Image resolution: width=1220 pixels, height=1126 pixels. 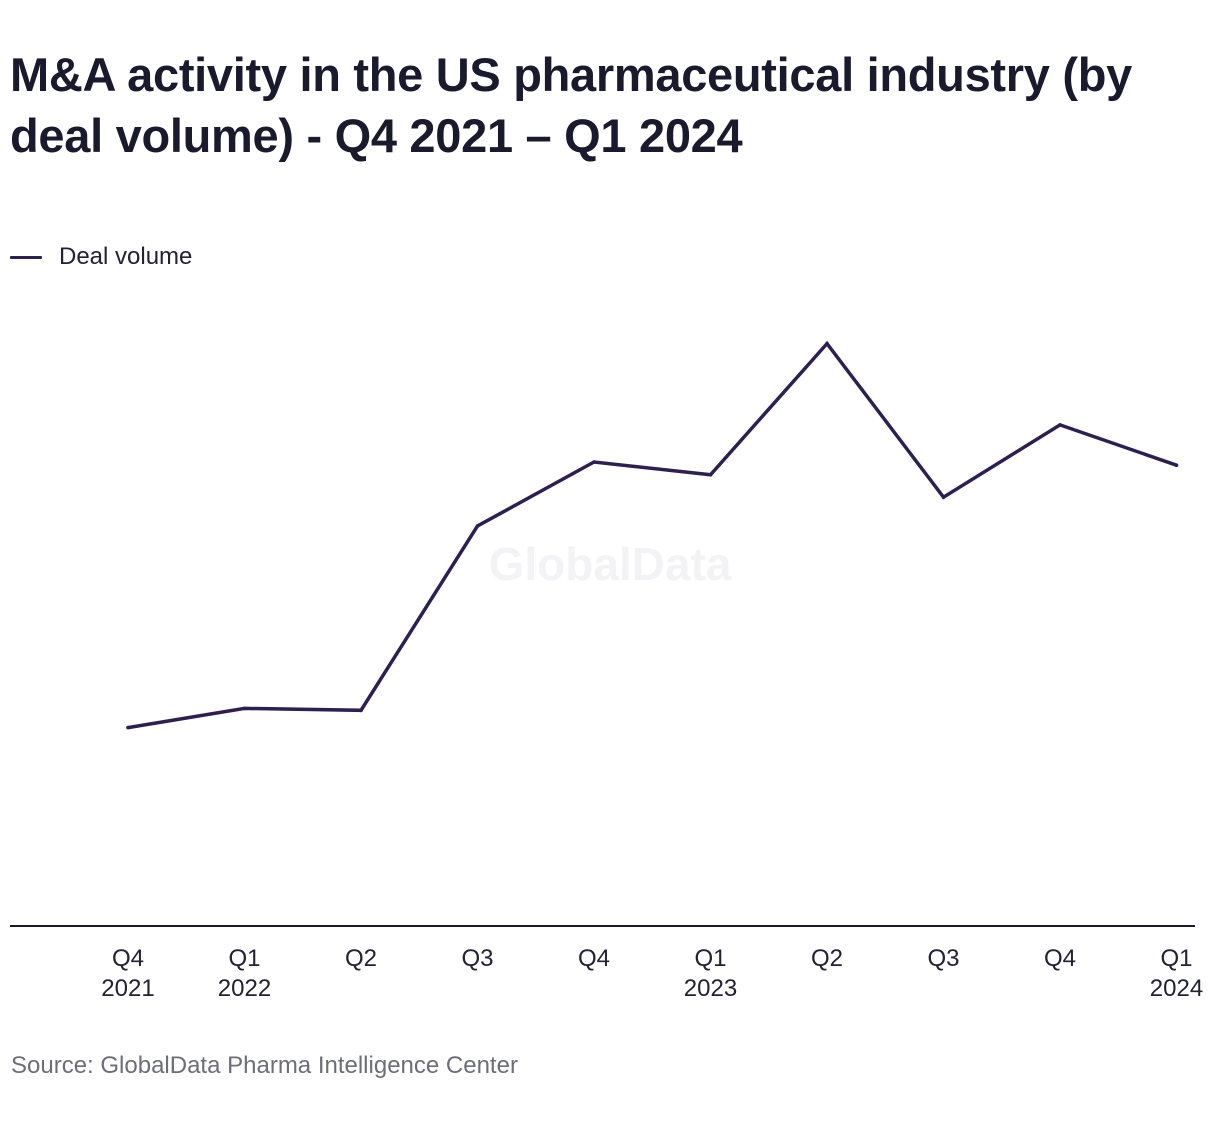 What do you see at coordinates (127, 988) in the screenshot?
I see `x-tick-year-label: 2021` at bounding box center [127, 988].